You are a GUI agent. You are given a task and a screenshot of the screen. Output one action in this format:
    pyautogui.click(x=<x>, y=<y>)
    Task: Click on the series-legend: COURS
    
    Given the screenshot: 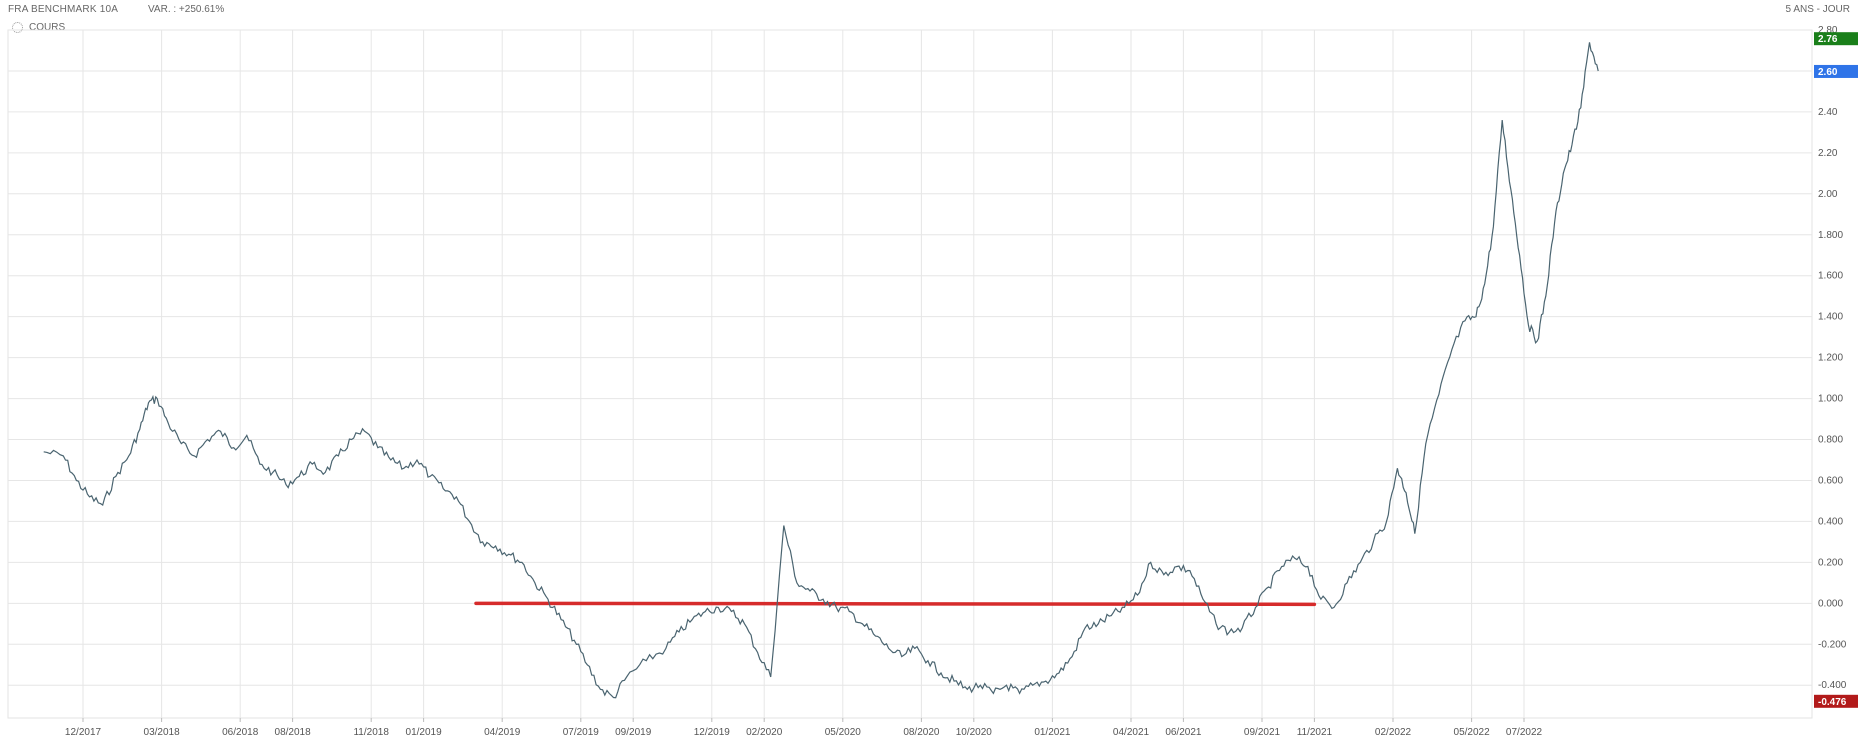 What is the action you would take?
    pyautogui.click(x=38, y=27)
    